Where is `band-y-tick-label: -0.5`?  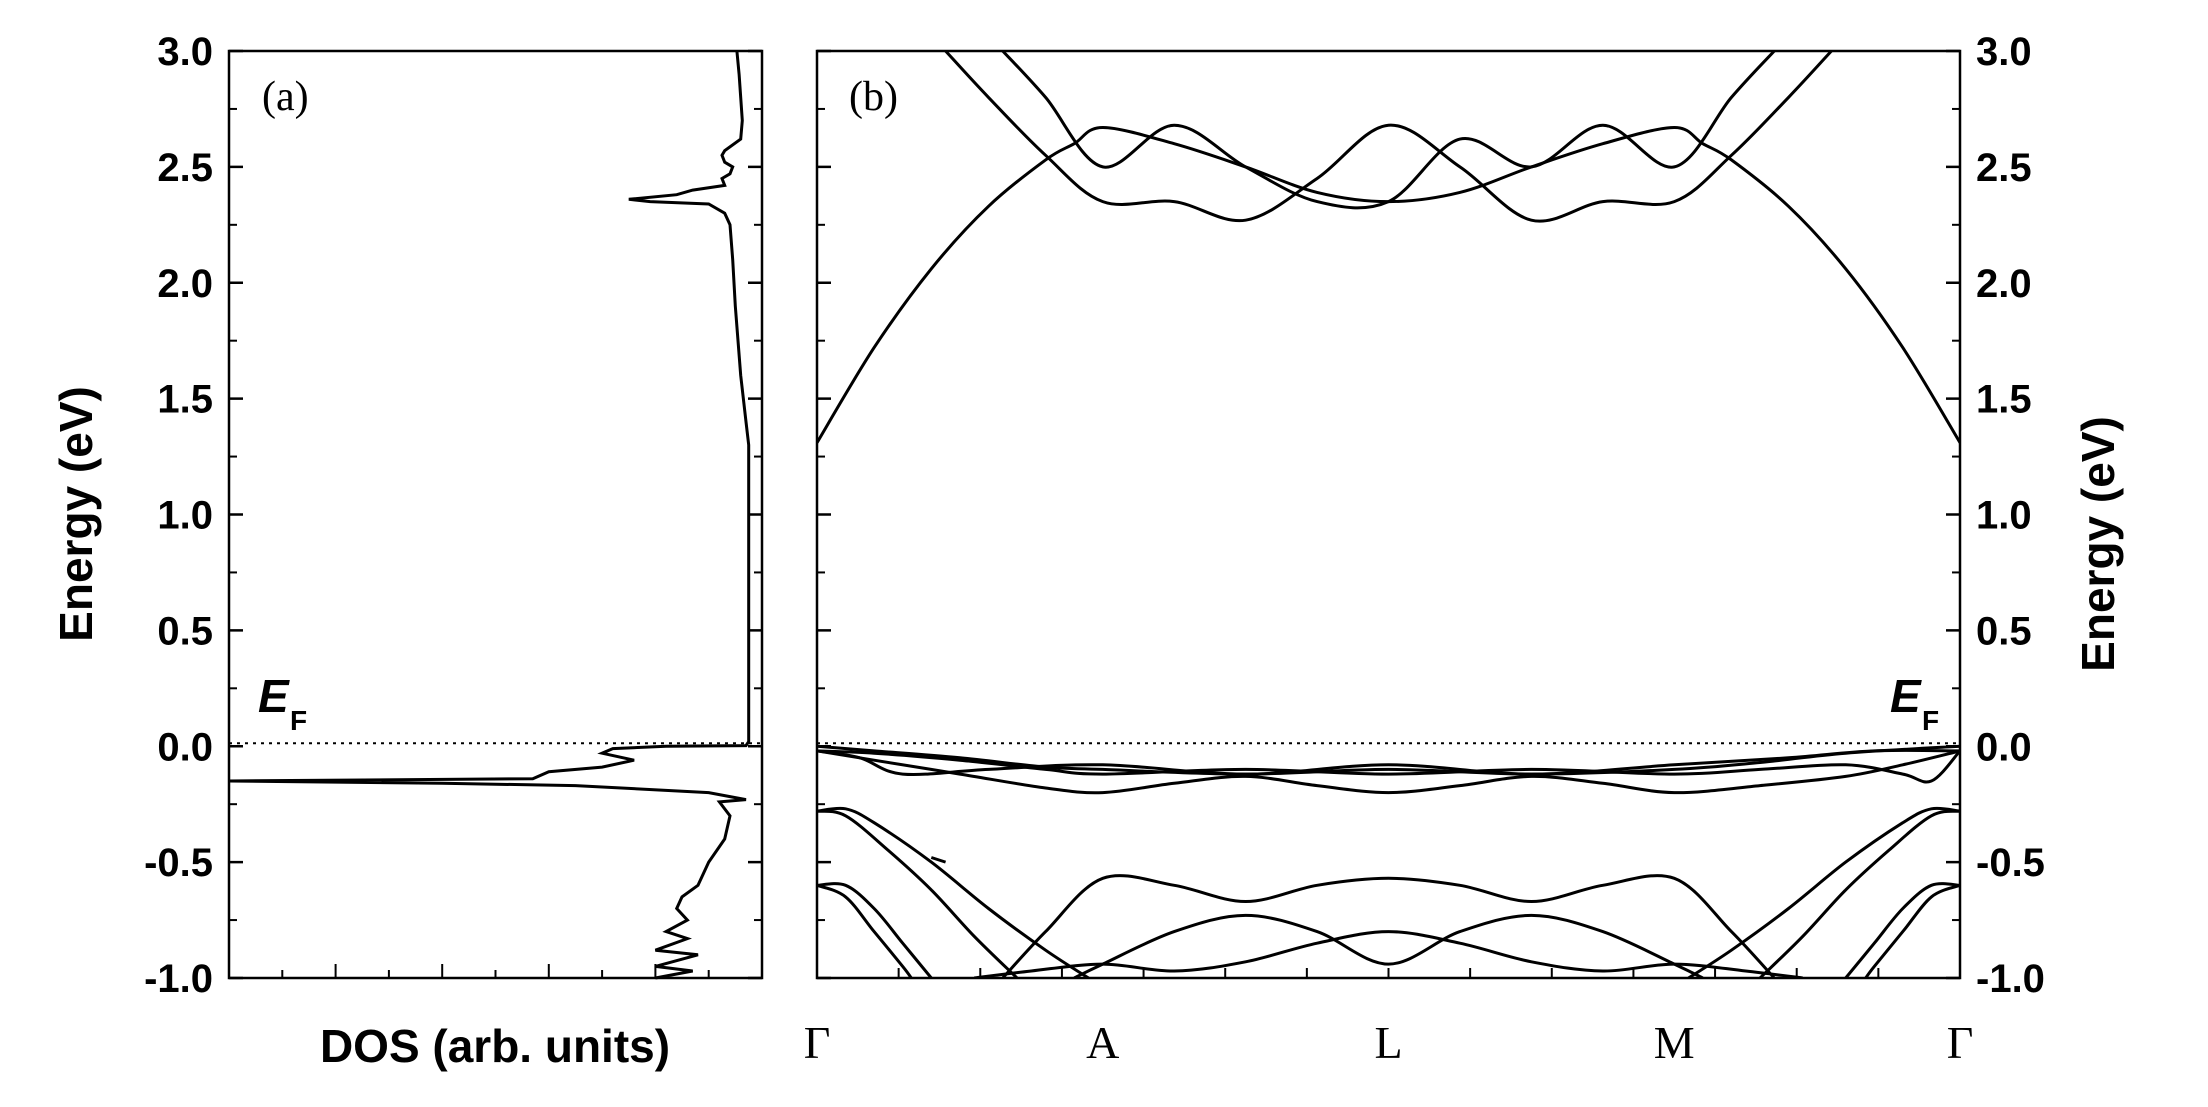 band-y-tick-label: -0.5 is located at coordinates (2010, 863).